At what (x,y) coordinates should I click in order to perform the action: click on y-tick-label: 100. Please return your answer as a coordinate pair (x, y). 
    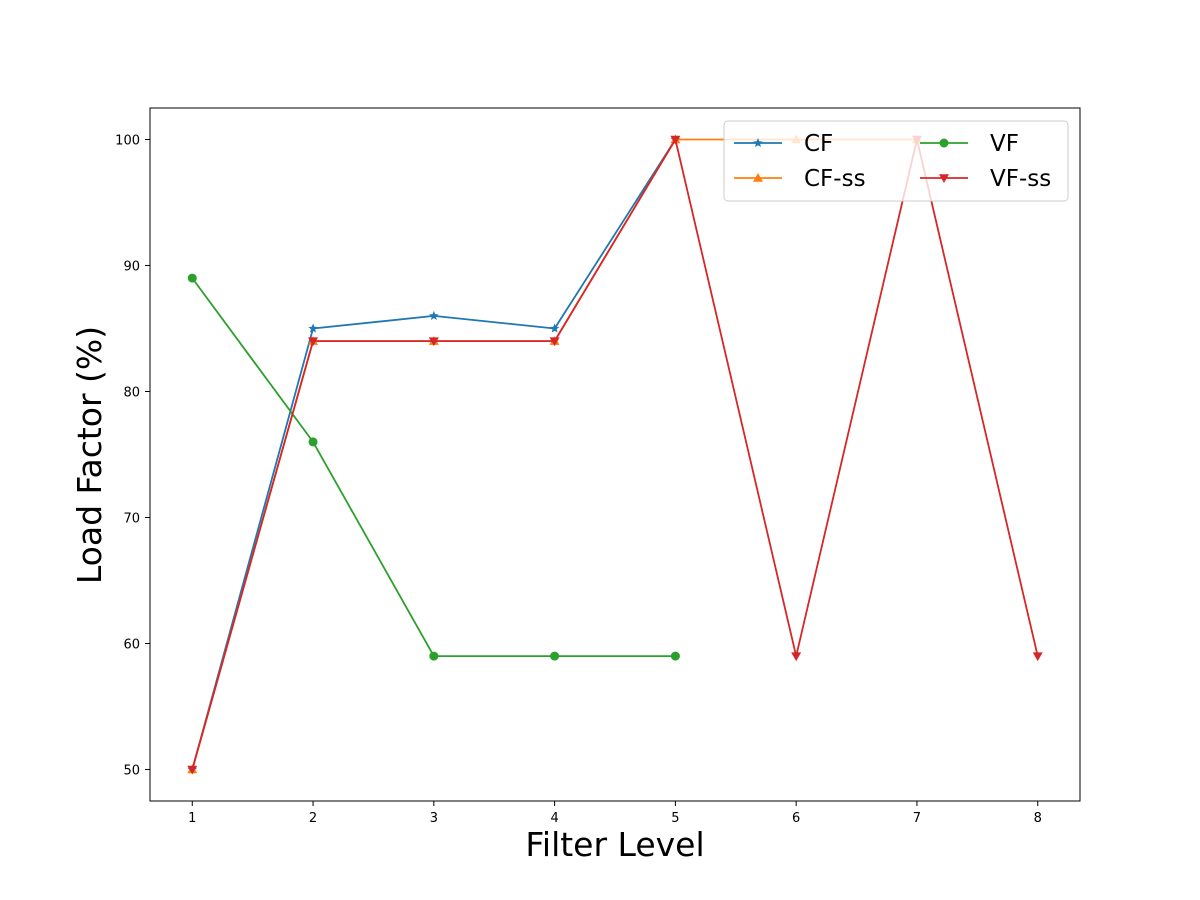
    Looking at the image, I should click on (127, 141).